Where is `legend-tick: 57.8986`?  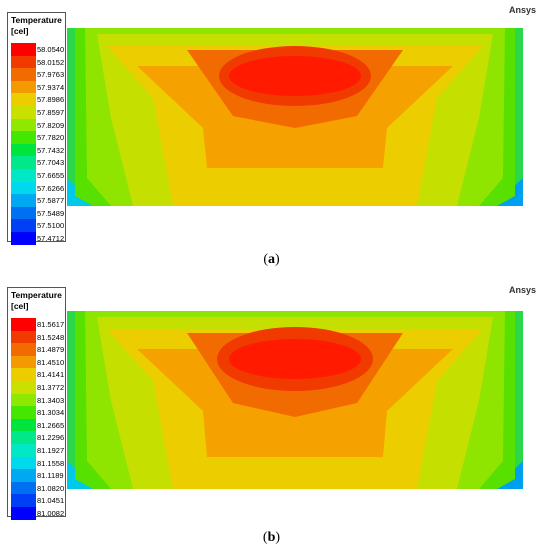
legend-tick: 57.8986 is located at coordinates (51, 100).